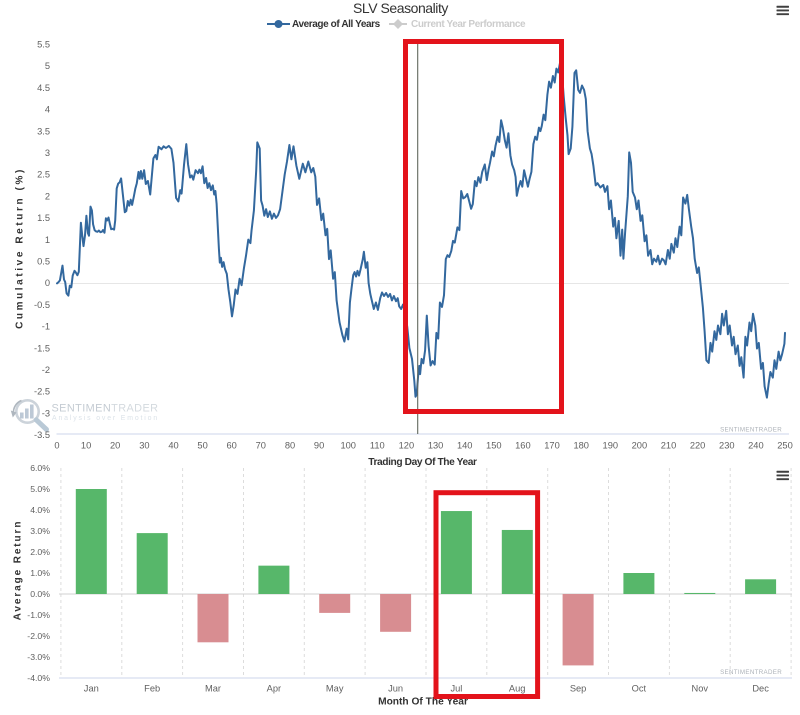  What do you see at coordinates (756, 446) in the screenshot?
I see `svg-text: 240` at bounding box center [756, 446].